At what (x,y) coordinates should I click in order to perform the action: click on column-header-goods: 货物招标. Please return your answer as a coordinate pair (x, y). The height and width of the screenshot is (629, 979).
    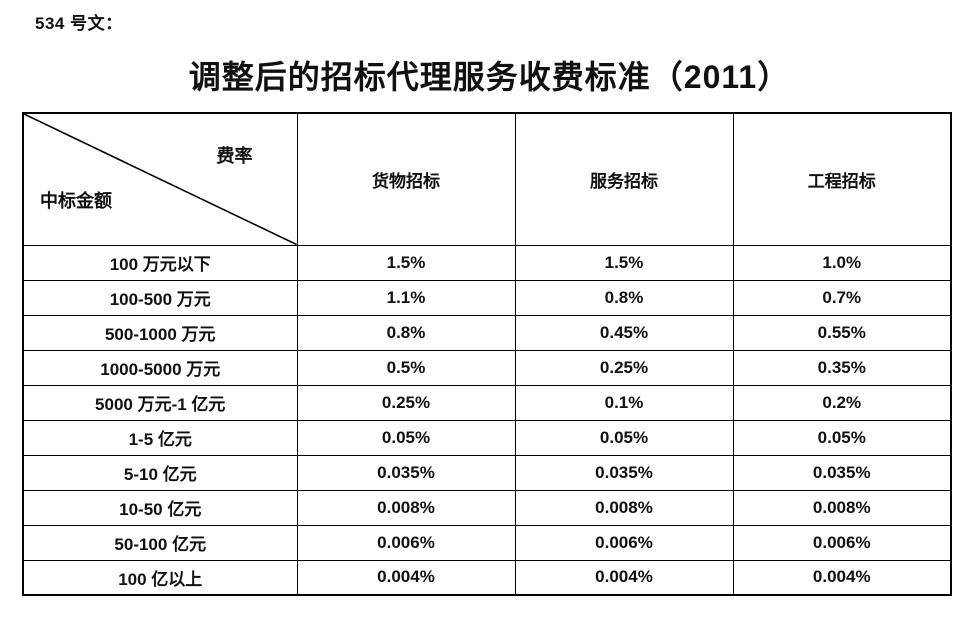
    Looking at the image, I should click on (406, 179).